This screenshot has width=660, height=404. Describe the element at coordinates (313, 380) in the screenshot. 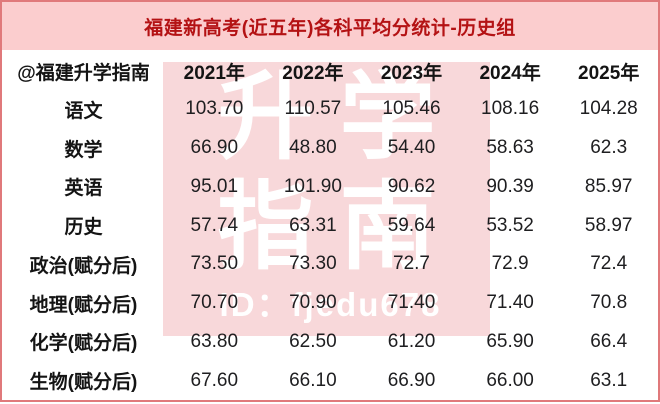

I see `cell-biology-2022: 66.10` at that location.